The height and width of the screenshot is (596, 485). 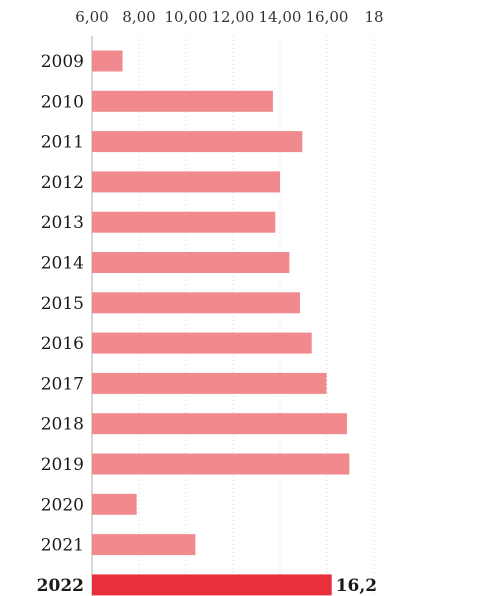 I want to click on category-label-2022: 2022, so click(x=60, y=586).